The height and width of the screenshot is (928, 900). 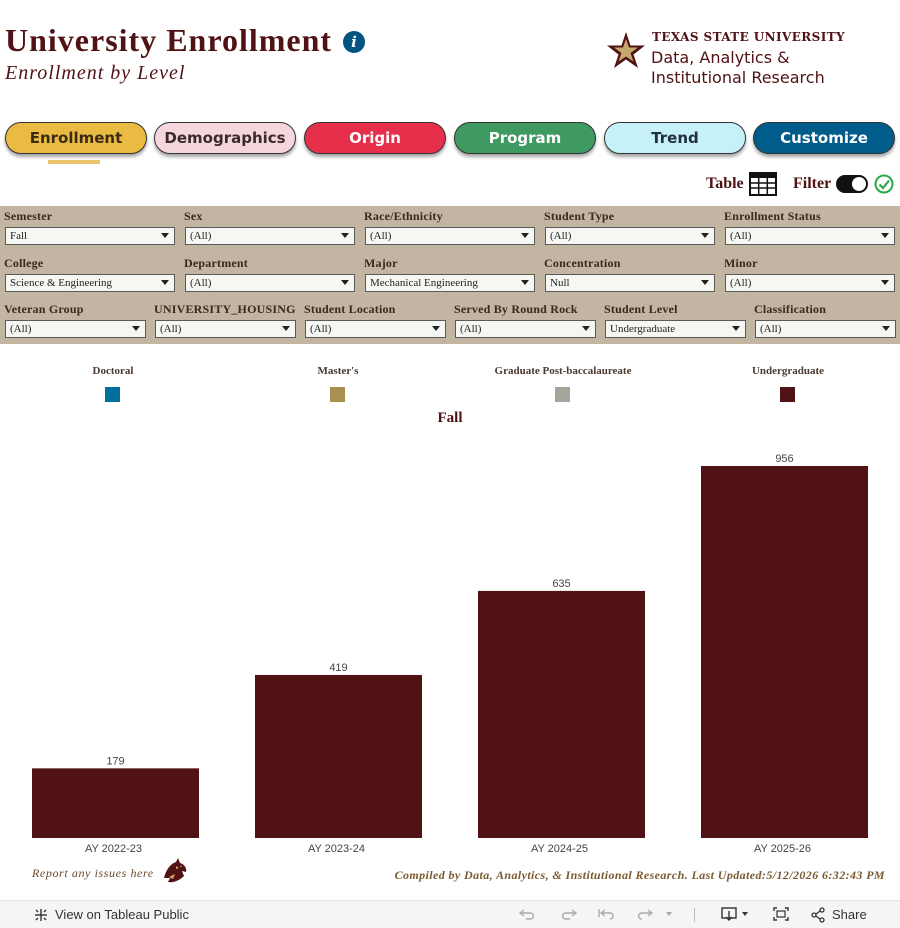 I want to click on download-icon, so click(x=736, y=914).